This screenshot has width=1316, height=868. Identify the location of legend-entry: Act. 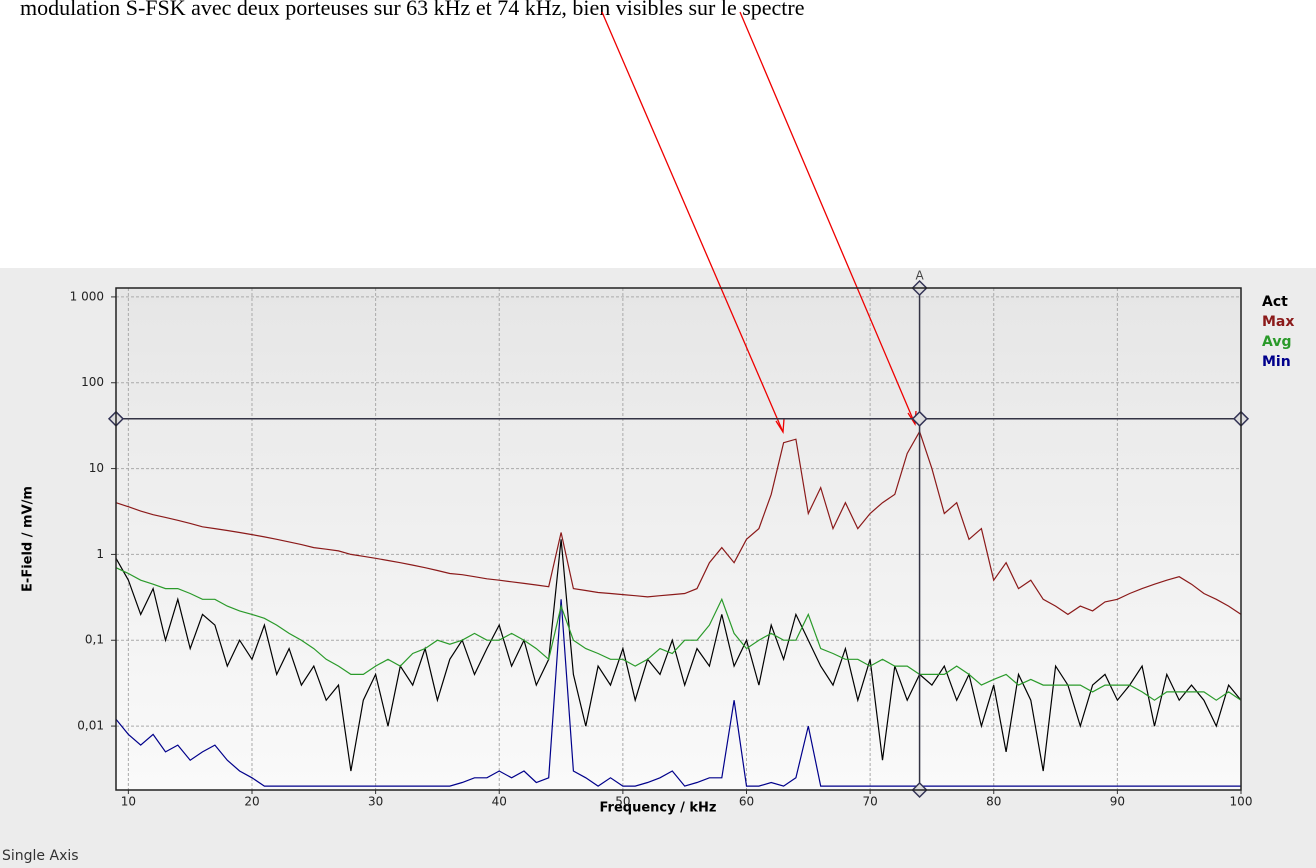
(1275, 302).